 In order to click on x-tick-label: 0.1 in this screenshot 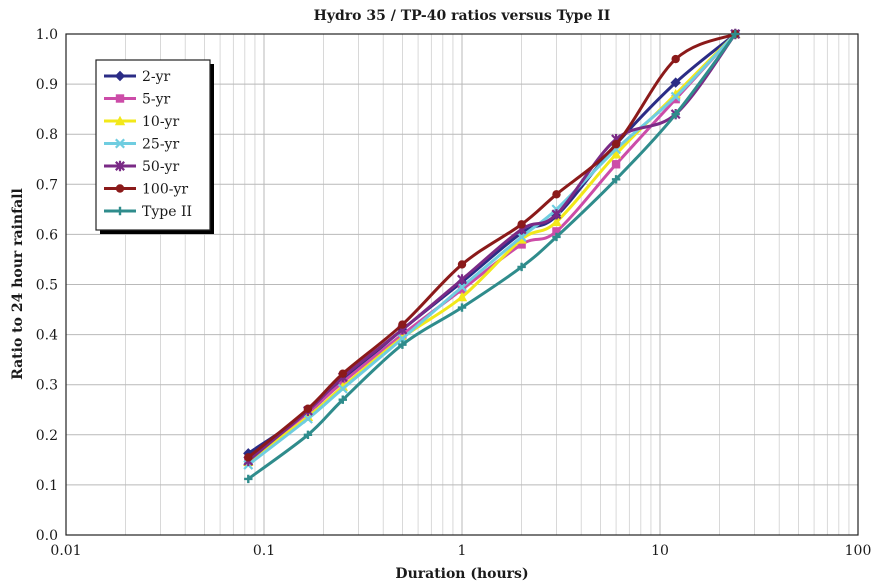, I will do `click(264, 551)`.